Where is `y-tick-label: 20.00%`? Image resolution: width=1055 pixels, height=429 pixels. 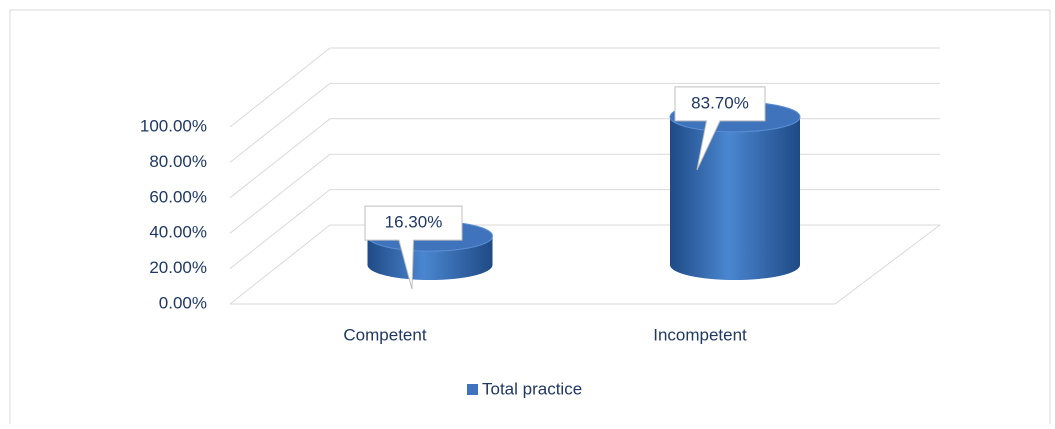 y-tick-label: 20.00% is located at coordinates (178, 267).